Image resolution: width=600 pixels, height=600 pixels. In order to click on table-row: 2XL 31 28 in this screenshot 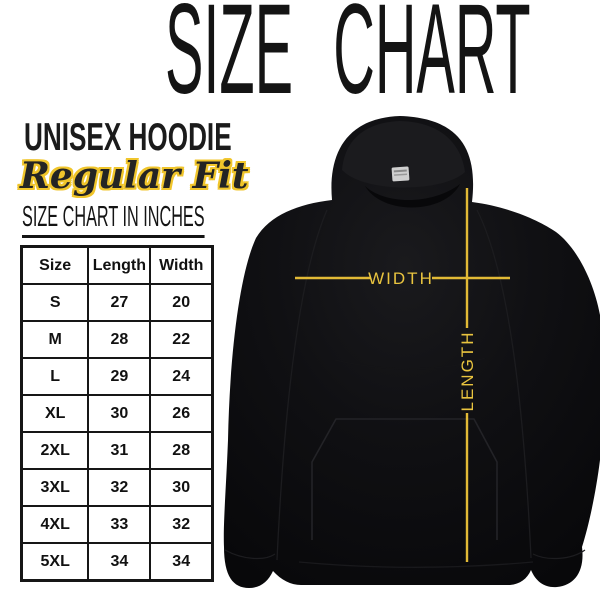, I will do `click(117, 450)`.